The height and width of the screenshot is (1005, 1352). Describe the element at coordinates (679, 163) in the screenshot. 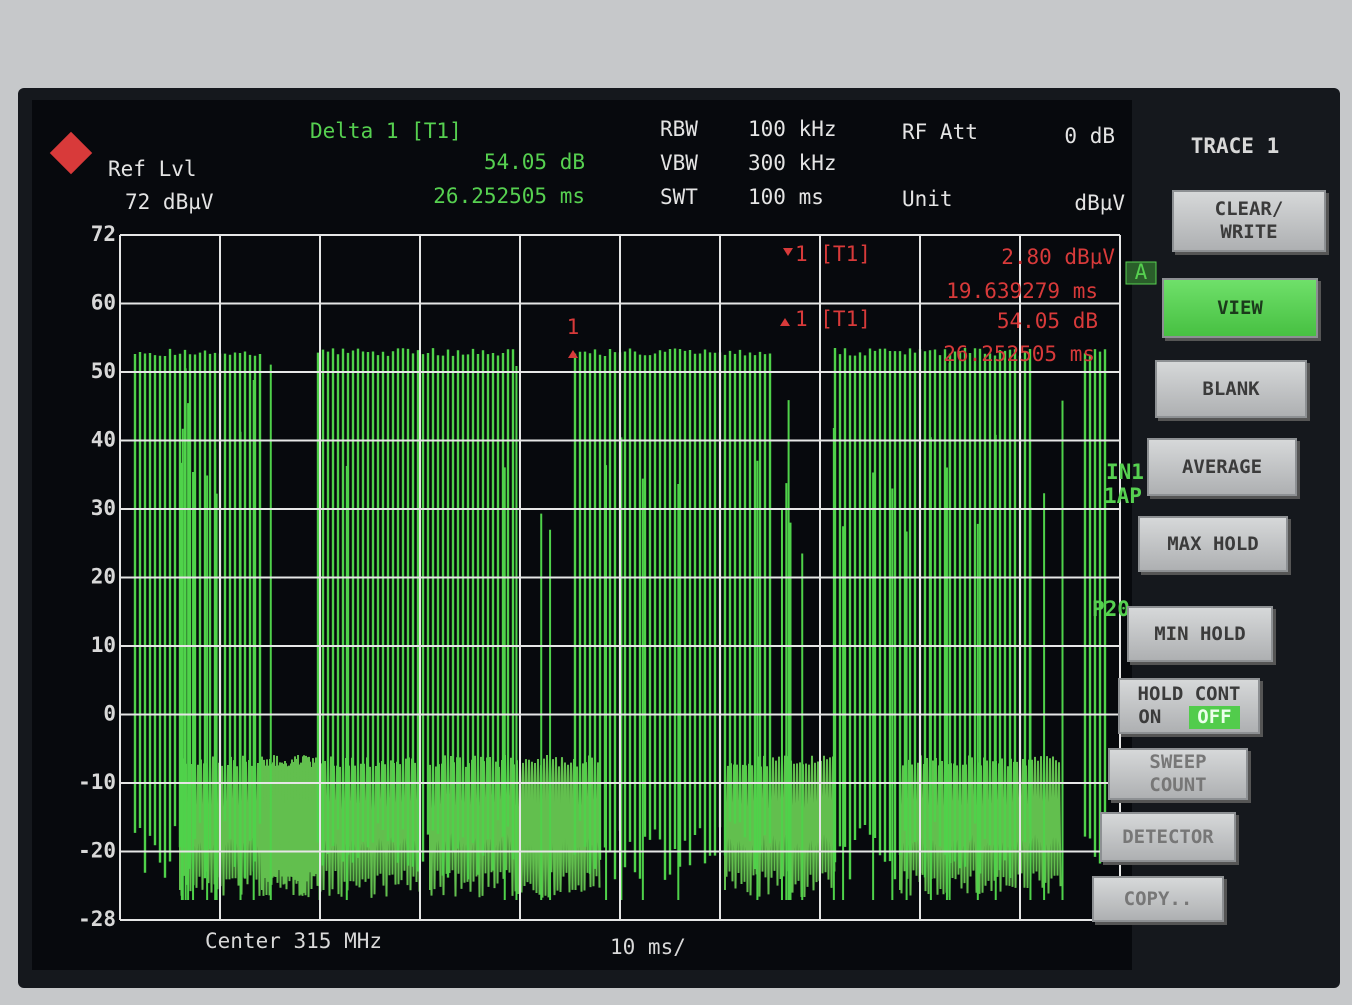

I see `vbw: VBW` at that location.